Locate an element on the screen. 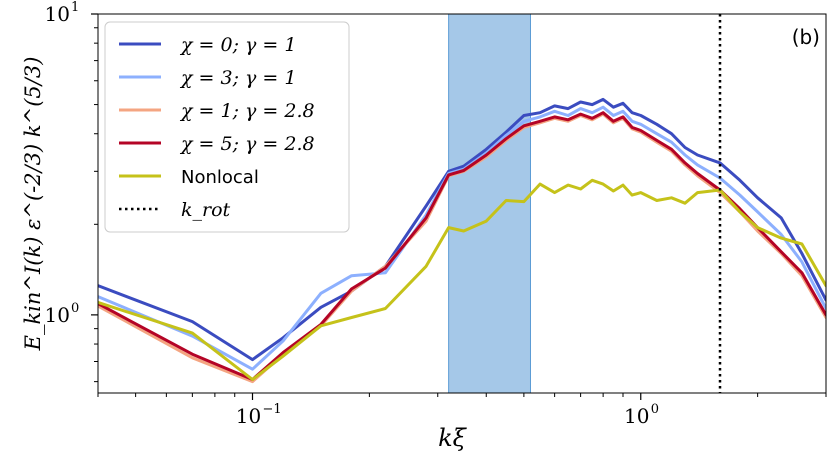 This screenshot has width=830, height=457. legend-label-3: χ = 5; γ = 2.8 is located at coordinates (247, 144).